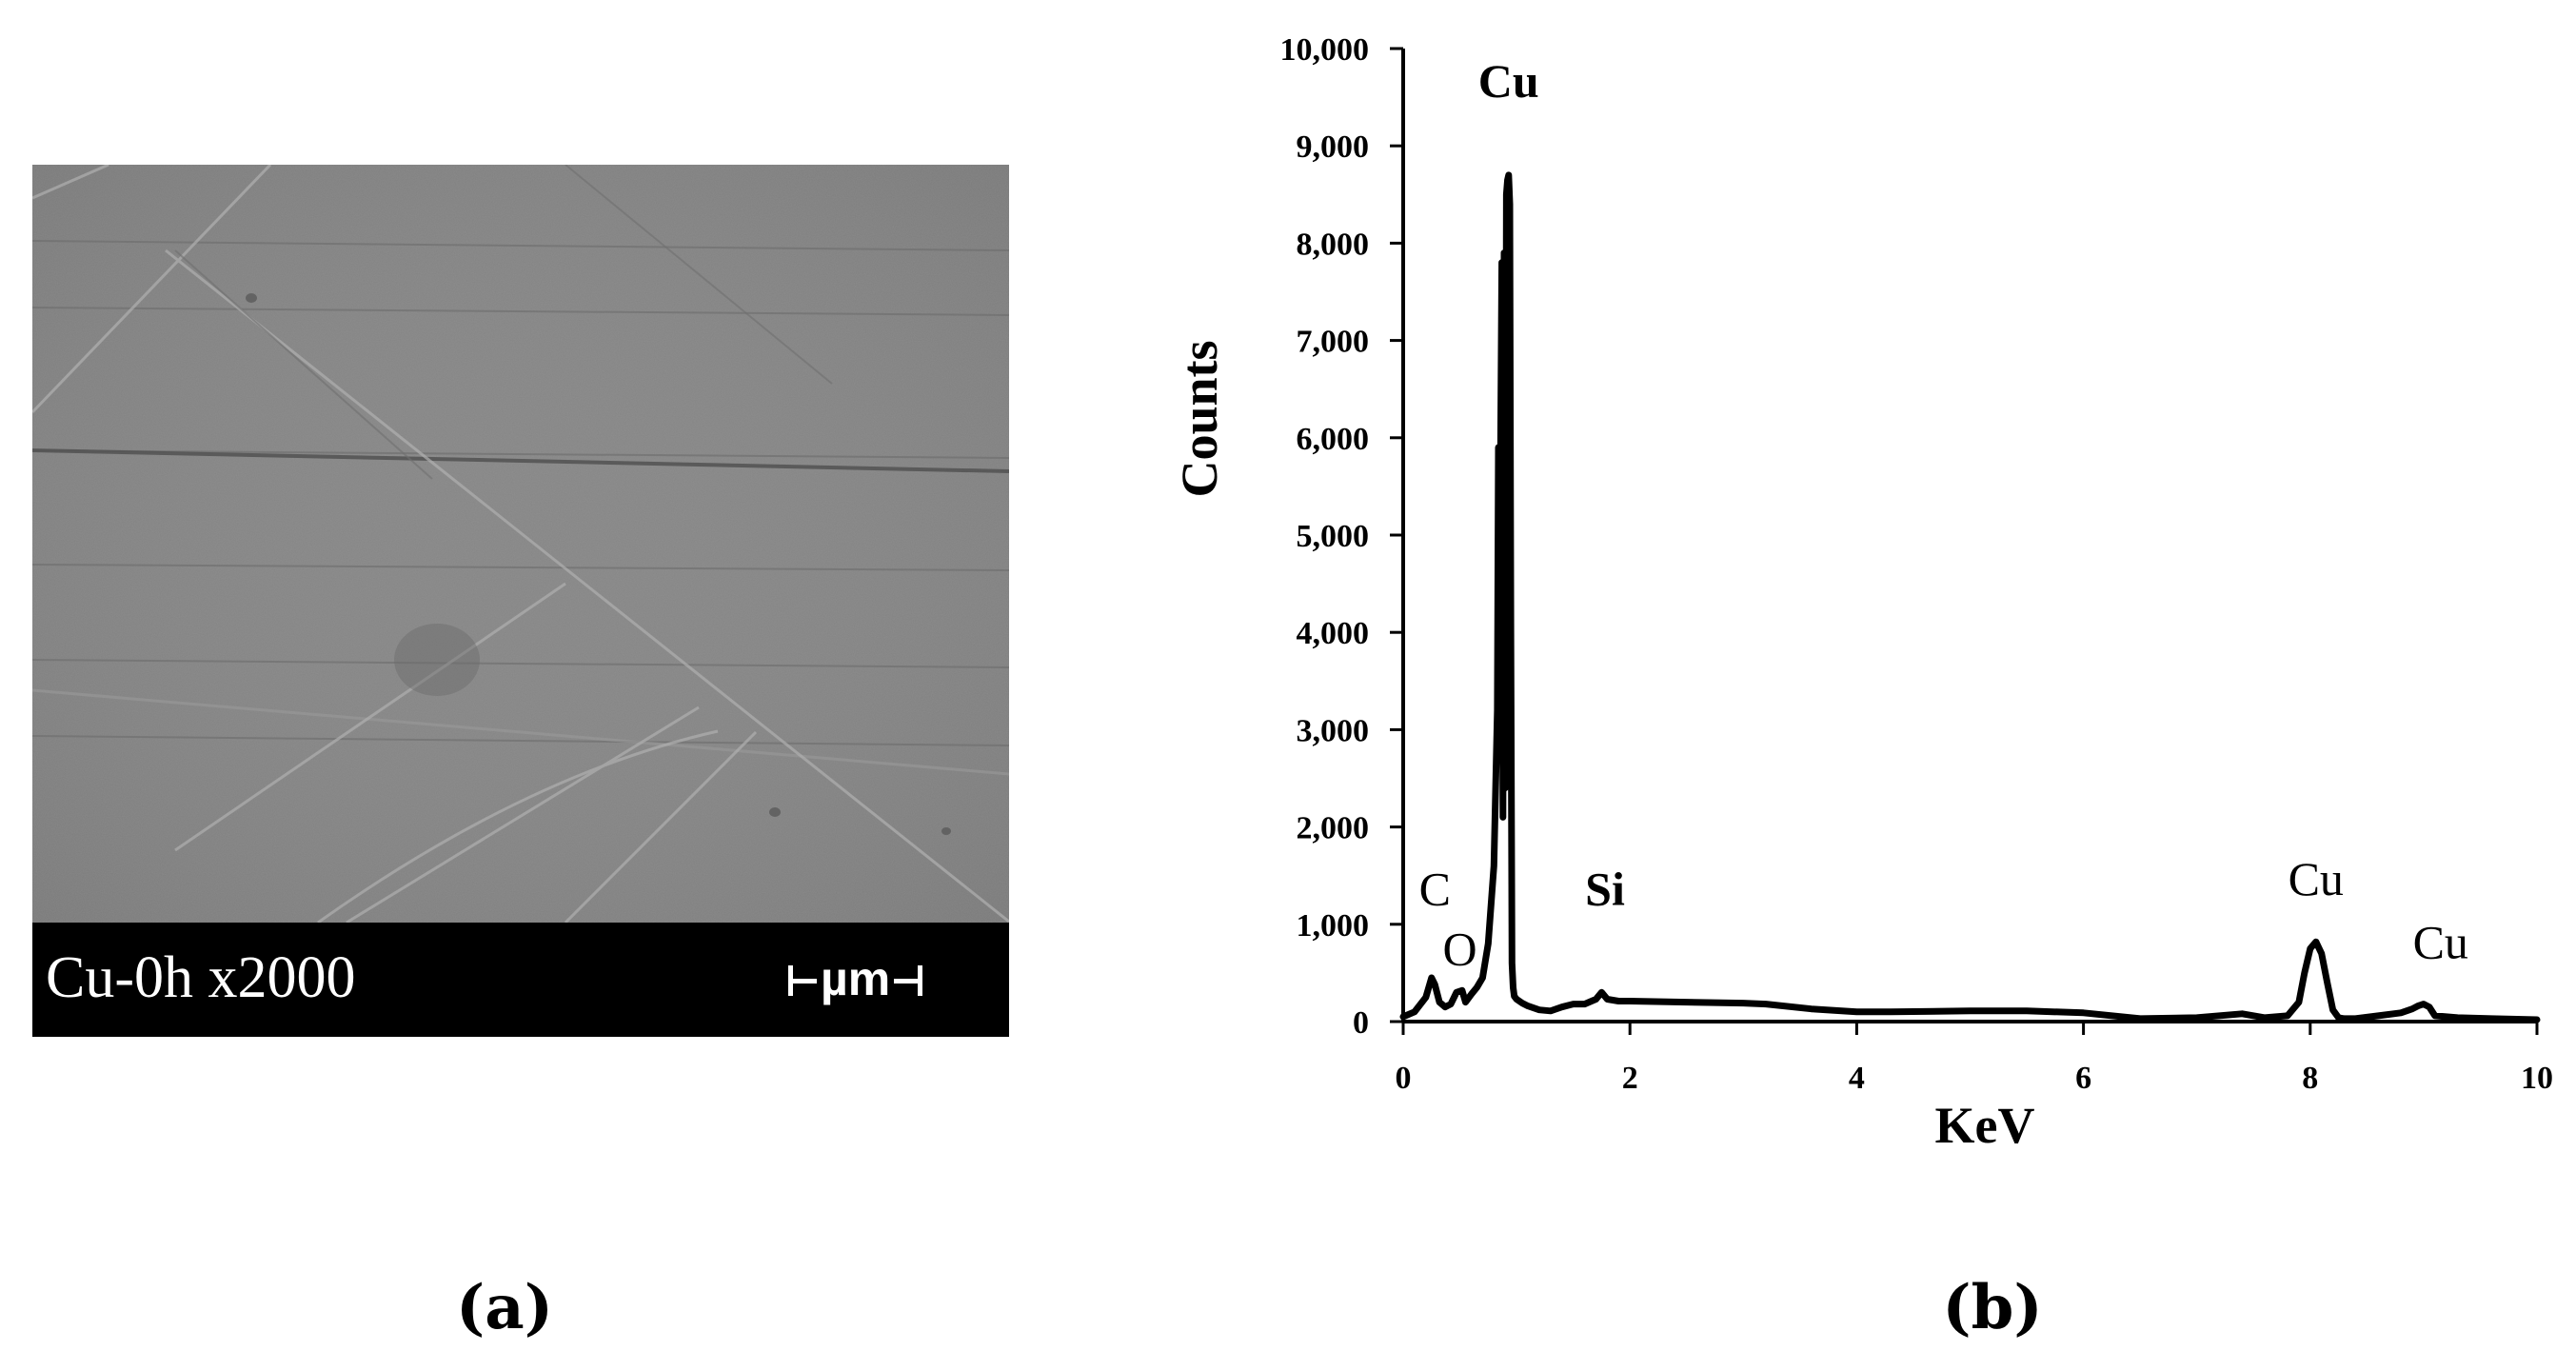 This screenshot has height=1371, width=2576. I want to click on scale-bar-left-cap, so click(802, 979).